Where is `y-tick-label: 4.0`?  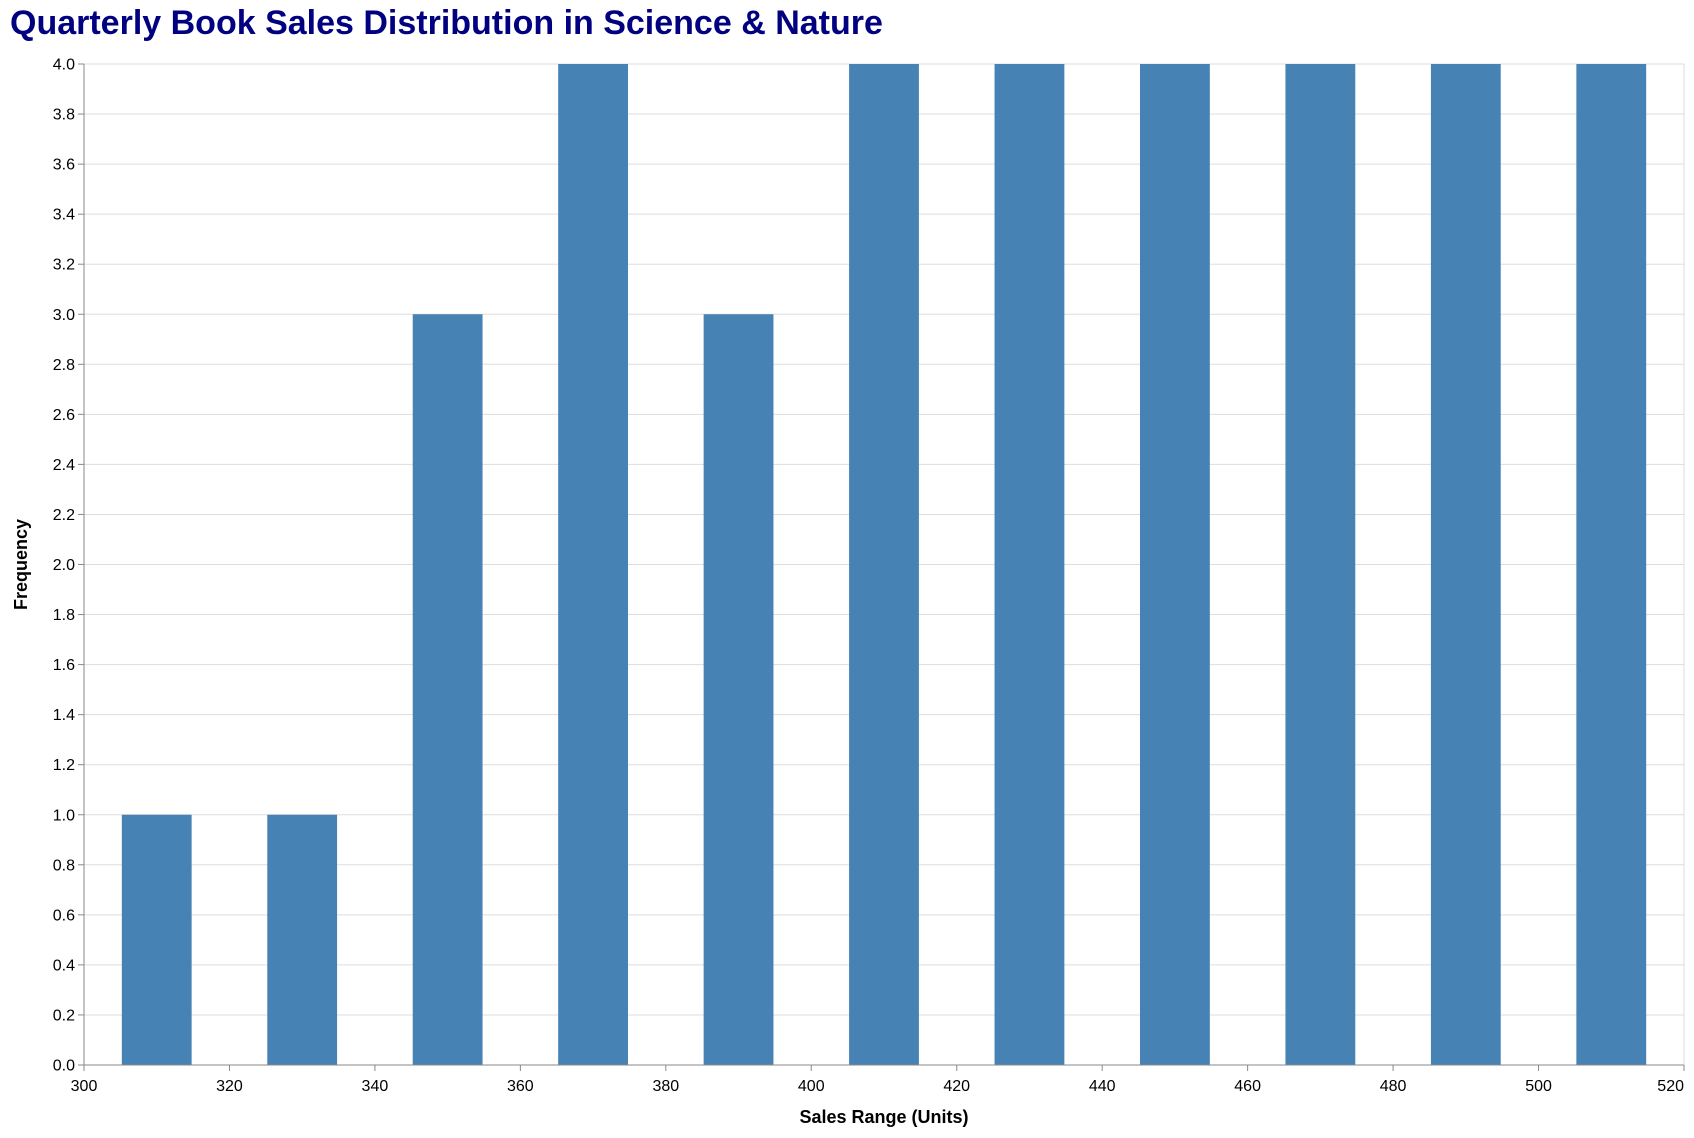
y-tick-label: 4.0 is located at coordinates (64, 65).